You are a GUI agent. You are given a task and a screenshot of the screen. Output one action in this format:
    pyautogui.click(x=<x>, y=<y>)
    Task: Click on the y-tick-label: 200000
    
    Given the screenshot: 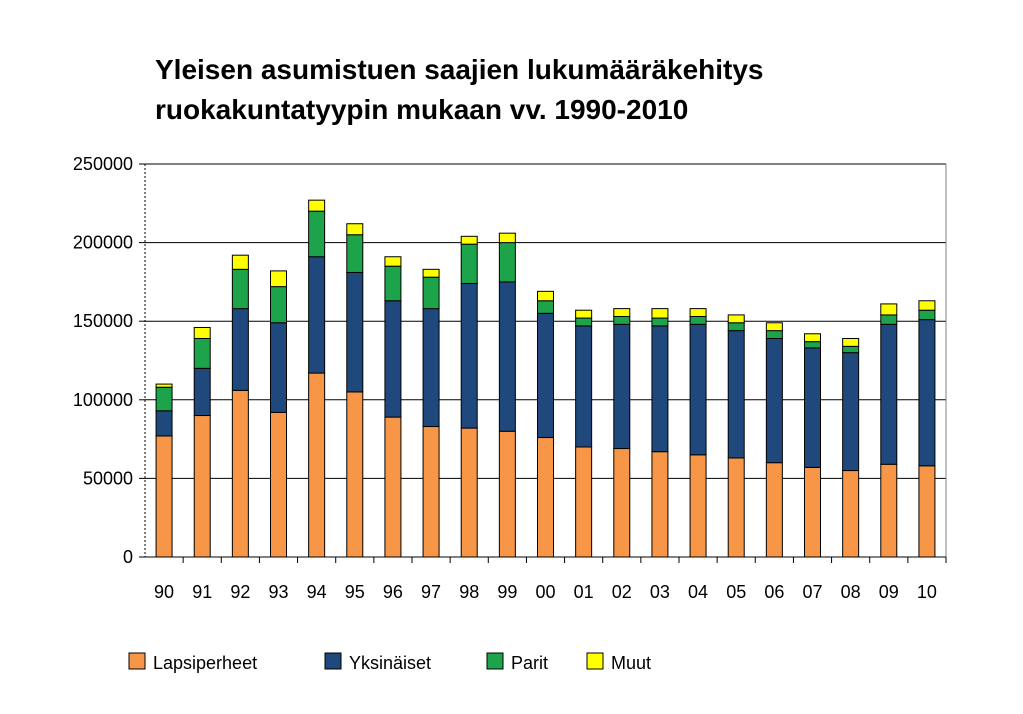 What is the action you would take?
    pyautogui.click(x=103, y=243)
    